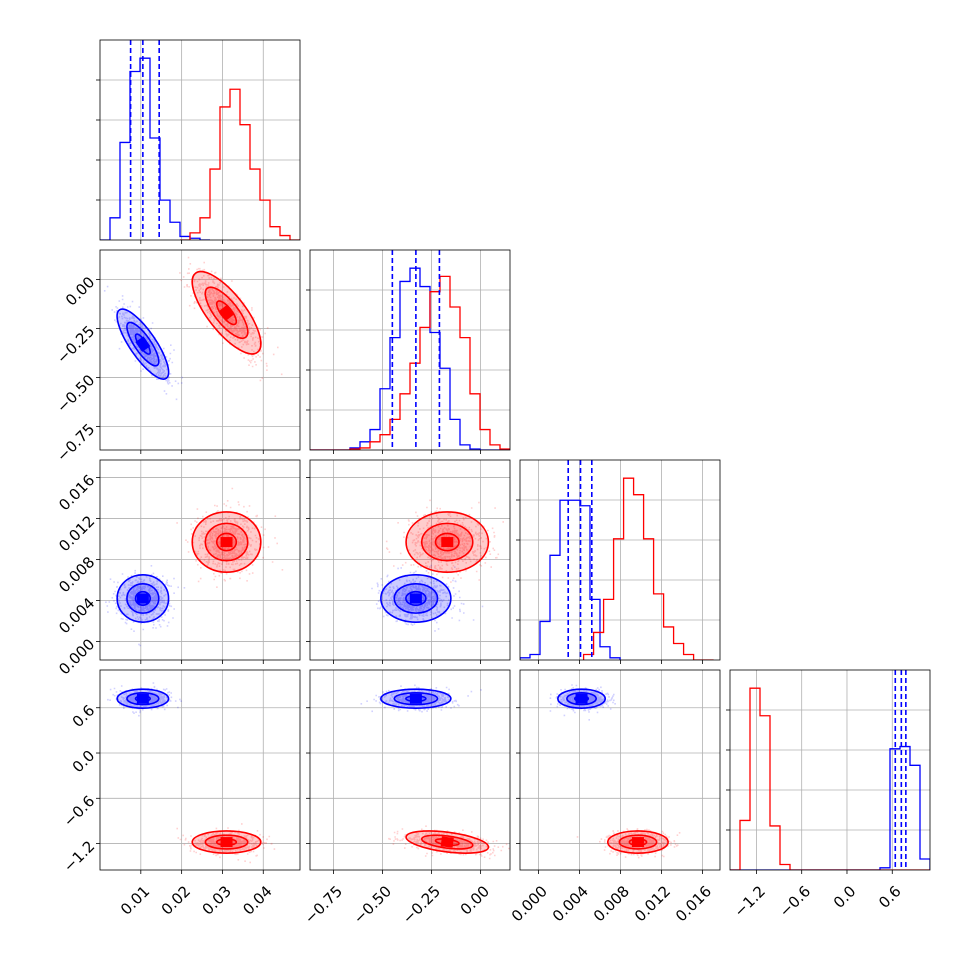 This screenshot has height=970, width=970. Describe the element at coordinates (475, 900) in the screenshot. I see `x-tick-label: 0.00` at that location.